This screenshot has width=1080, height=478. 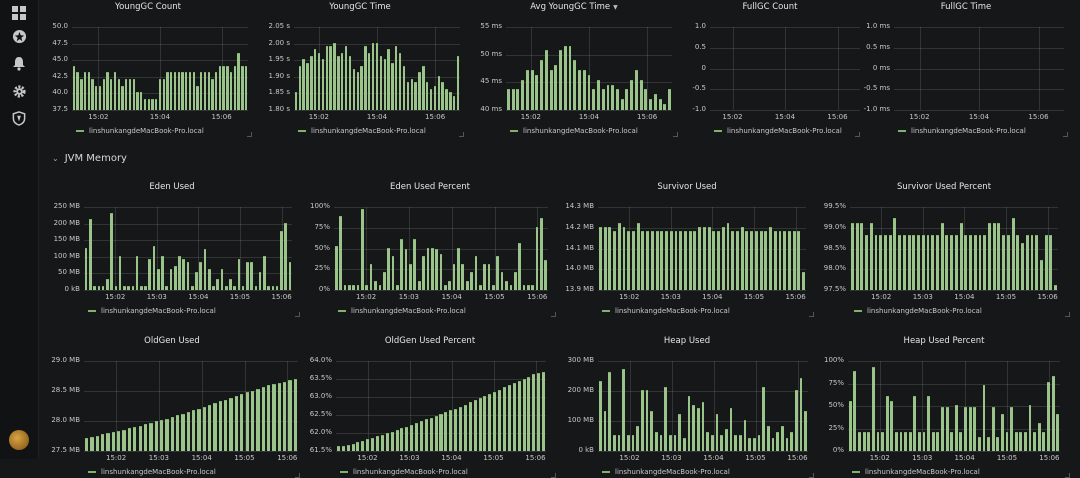 I want to click on panel-title: YoungGC Time, so click(x=360, y=7).